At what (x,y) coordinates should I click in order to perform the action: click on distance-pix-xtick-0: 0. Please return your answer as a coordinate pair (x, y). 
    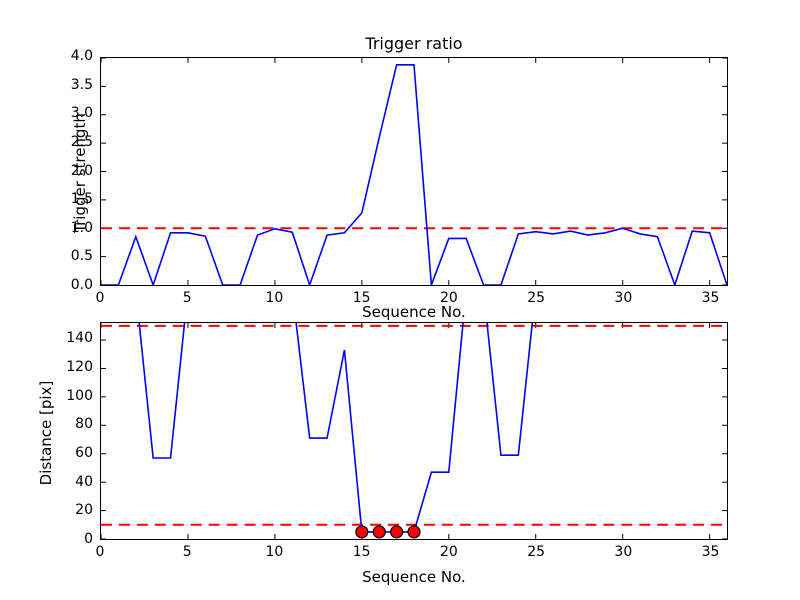
    Looking at the image, I should click on (100, 552).